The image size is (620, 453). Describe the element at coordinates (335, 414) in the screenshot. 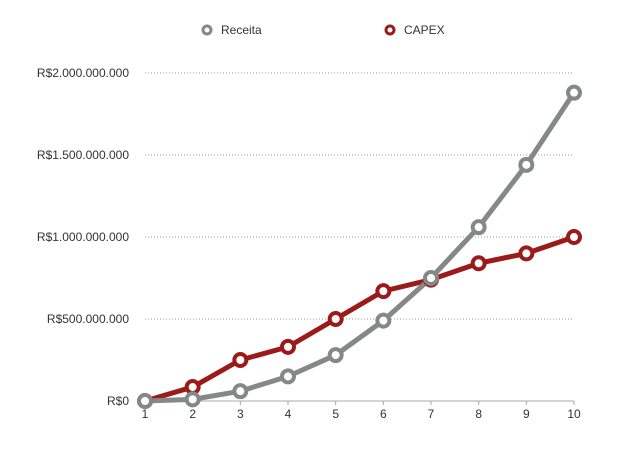

I see `x-tick-label: 5` at that location.